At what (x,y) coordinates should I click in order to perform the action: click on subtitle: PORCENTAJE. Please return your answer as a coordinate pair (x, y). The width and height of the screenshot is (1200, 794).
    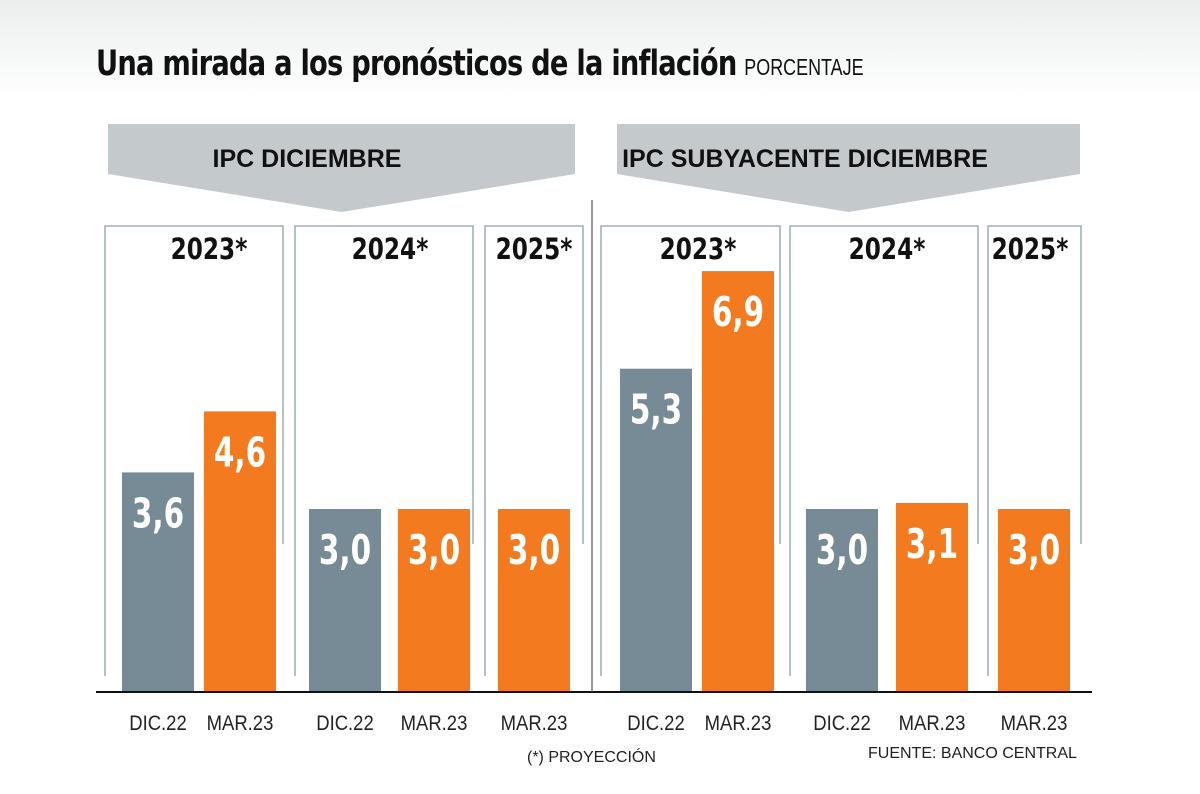
    Looking at the image, I should click on (804, 67).